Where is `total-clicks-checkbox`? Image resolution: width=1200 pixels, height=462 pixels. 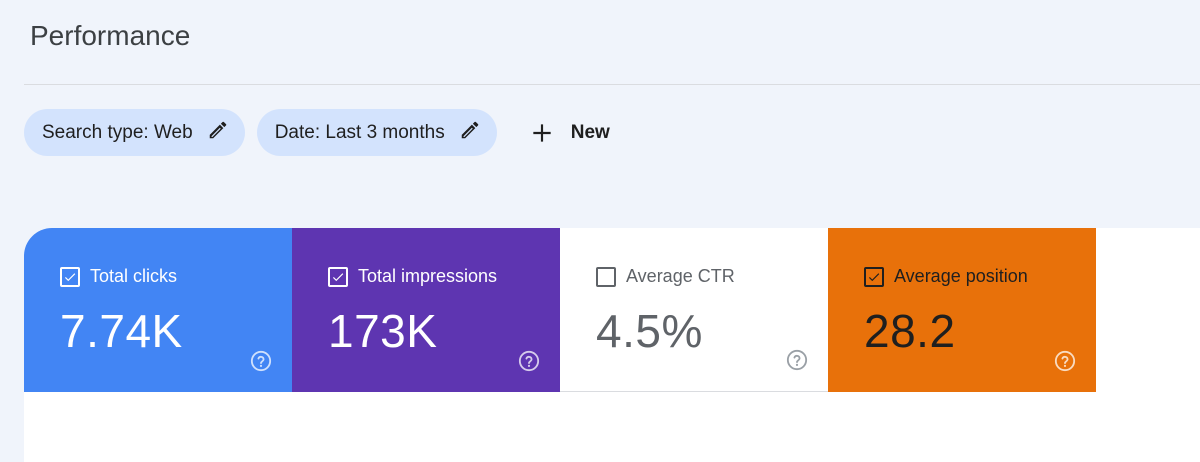
total-clicks-checkbox is located at coordinates (70, 276).